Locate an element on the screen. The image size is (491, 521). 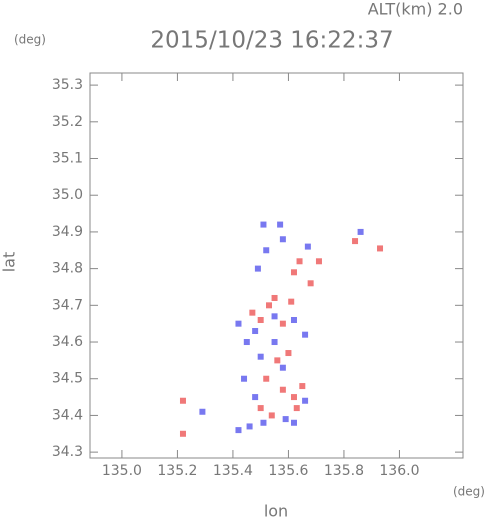
x-tick-label: 135.6 is located at coordinates (288, 471).